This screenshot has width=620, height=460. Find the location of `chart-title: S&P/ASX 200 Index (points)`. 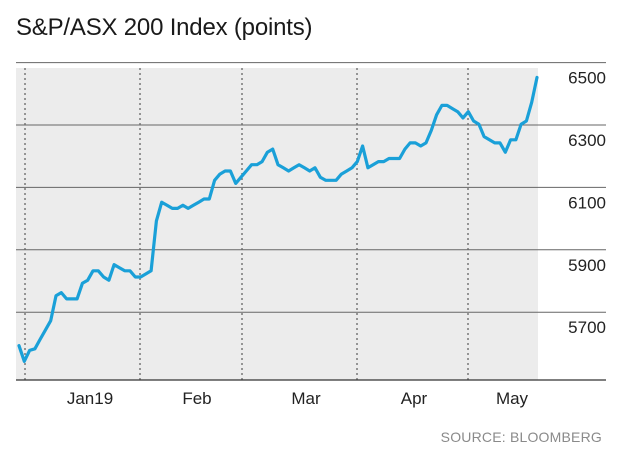

chart-title: S&P/ASX 200 Index (points) is located at coordinates (164, 27).